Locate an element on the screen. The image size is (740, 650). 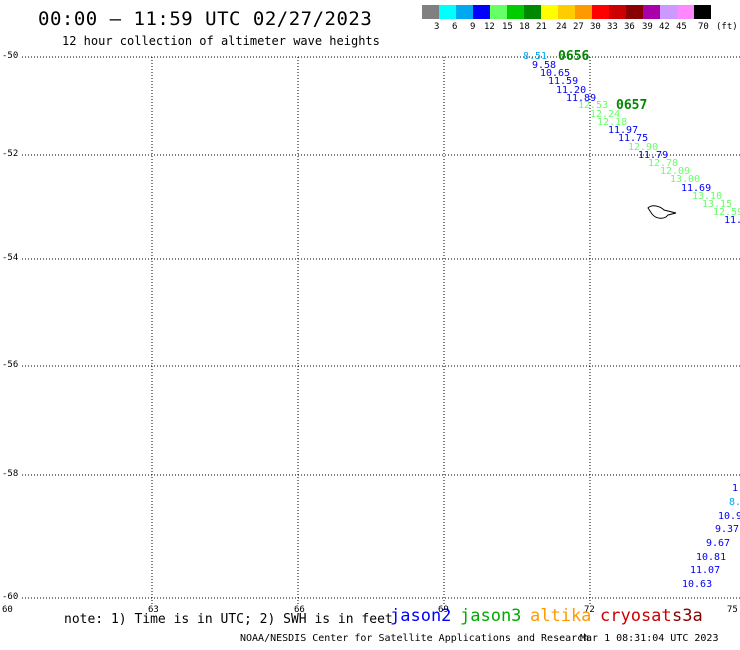
legend-label: 15 is located at coordinates (507, 27).